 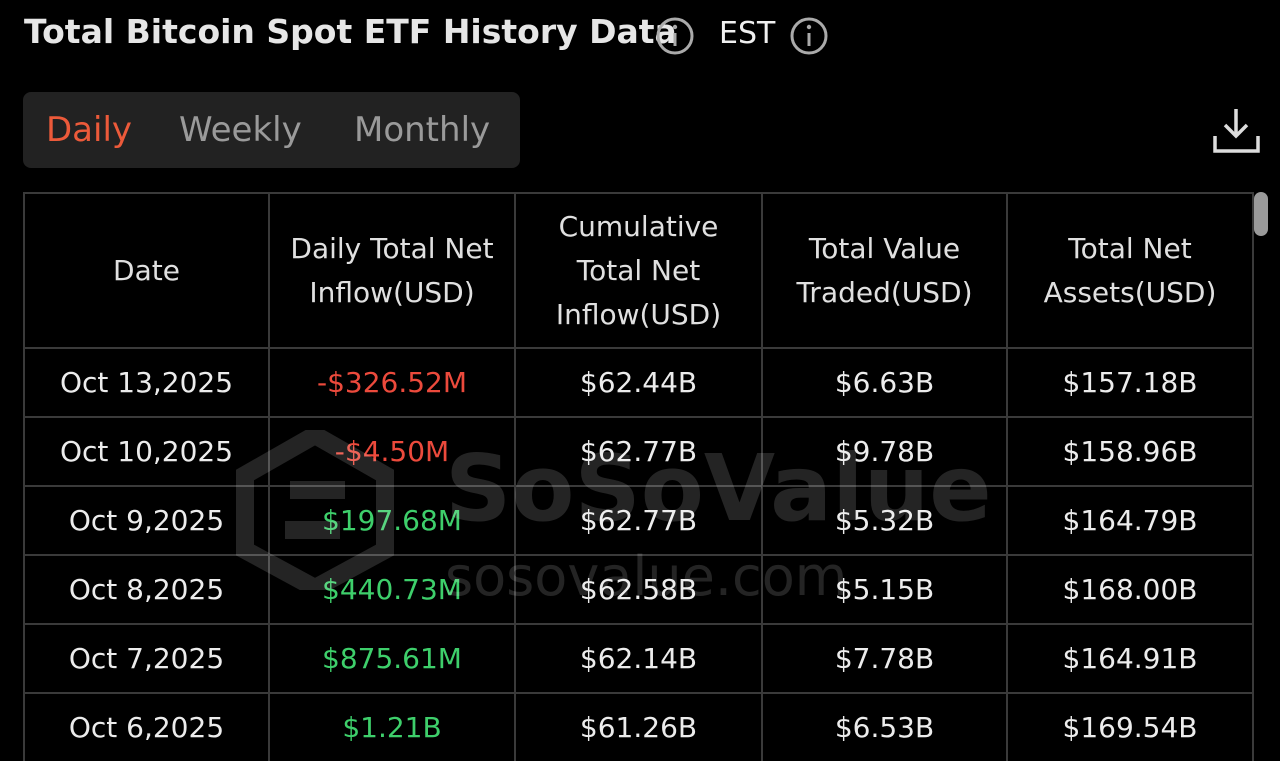 I want to click on column-header: Total Net Assets(USD), so click(x=1130, y=270).